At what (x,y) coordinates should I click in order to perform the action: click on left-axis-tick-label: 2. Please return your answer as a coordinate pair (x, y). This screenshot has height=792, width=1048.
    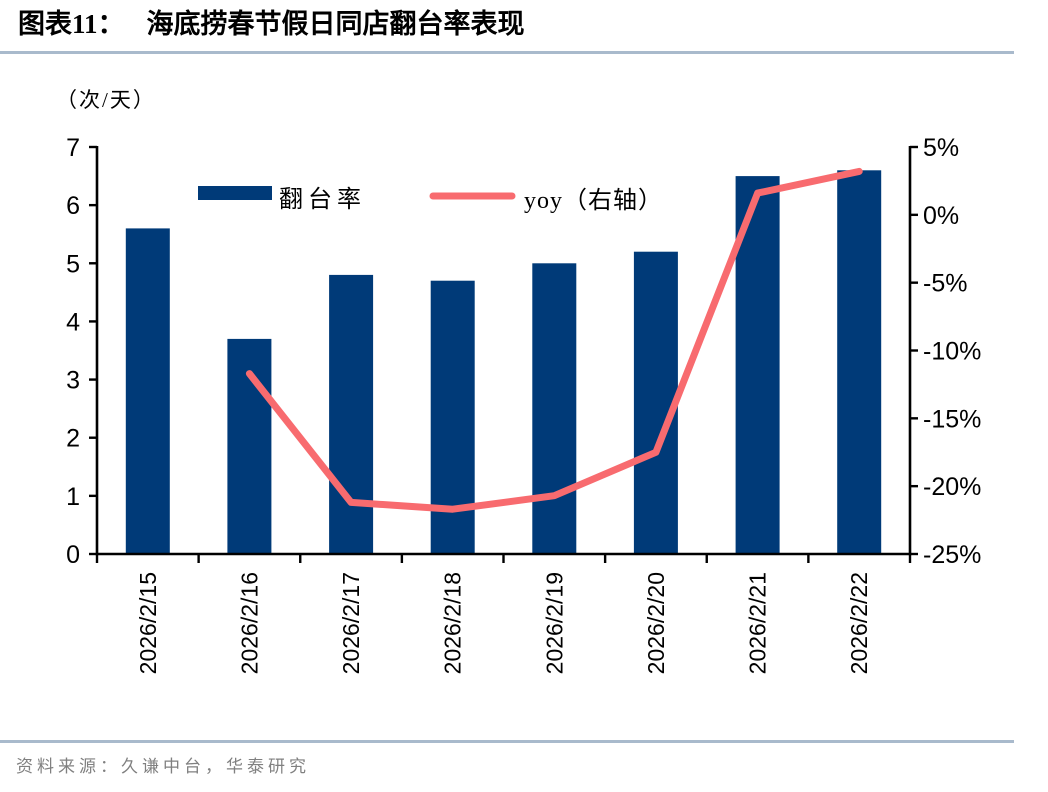
    Looking at the image, I should click on (73, 439).